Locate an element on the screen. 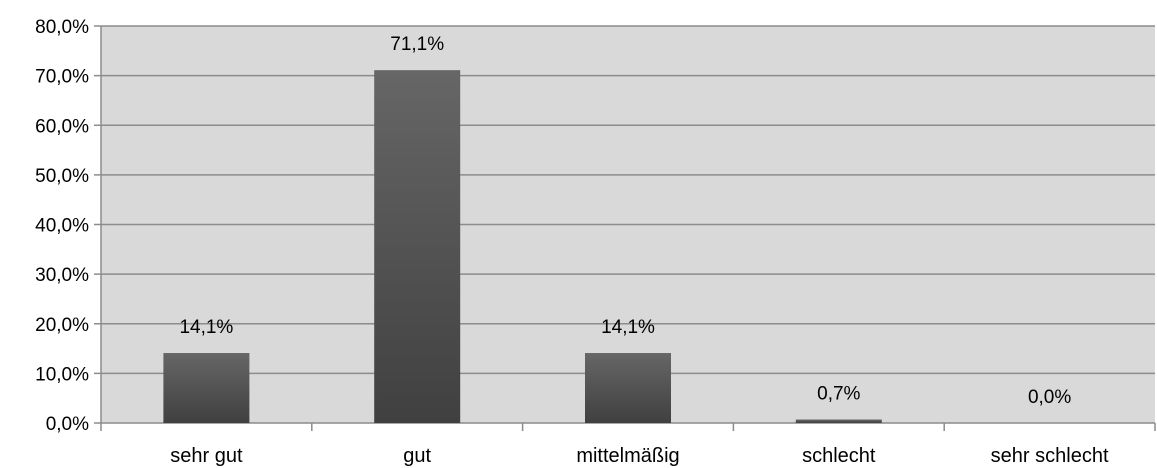  y-tick-label: 60,0% is located at coordinates (62, 126).